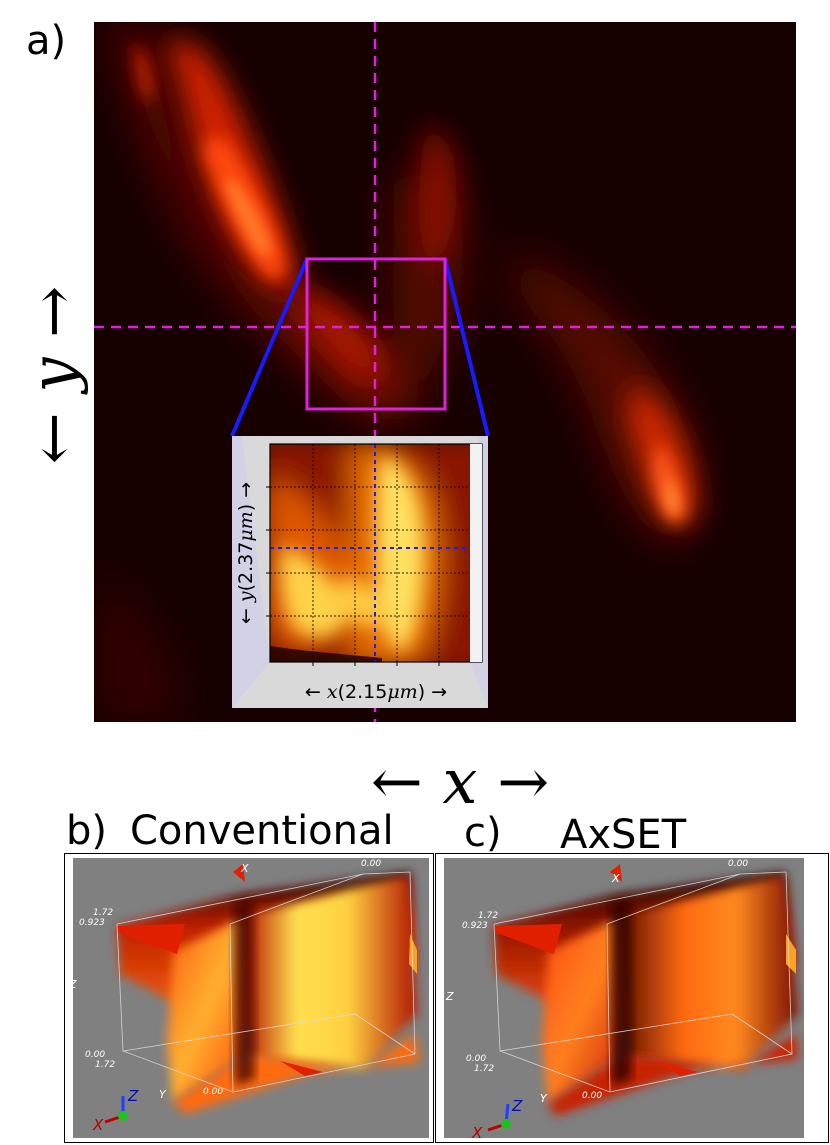  I want to click on panel-b-title: Conventional, so click(262, 831).